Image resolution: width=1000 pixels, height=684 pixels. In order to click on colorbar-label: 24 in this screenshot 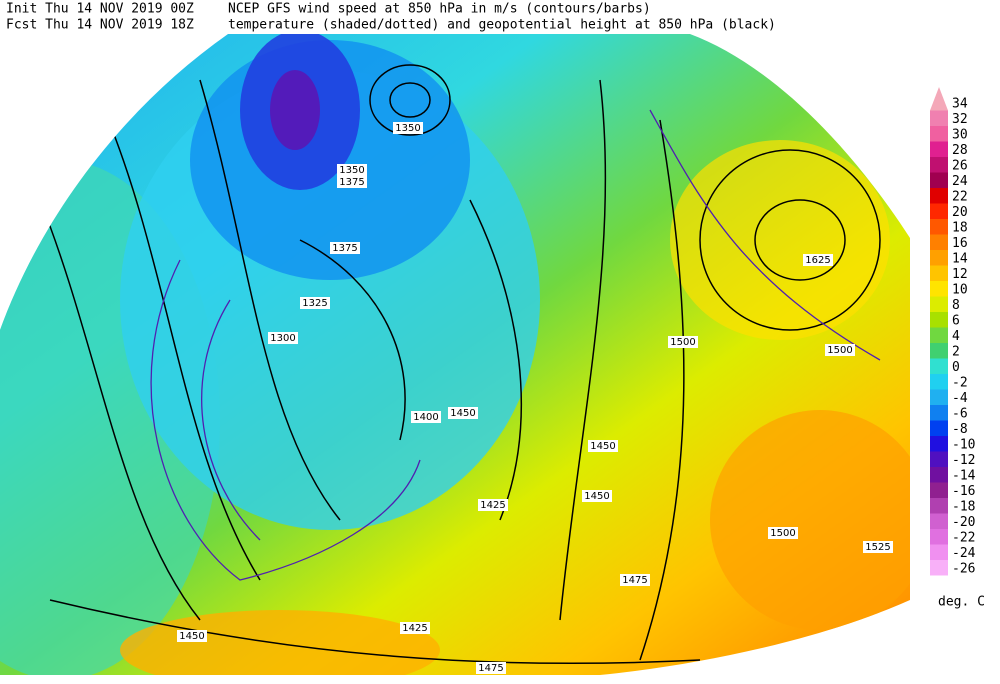, I will do `click(960, 181)`.